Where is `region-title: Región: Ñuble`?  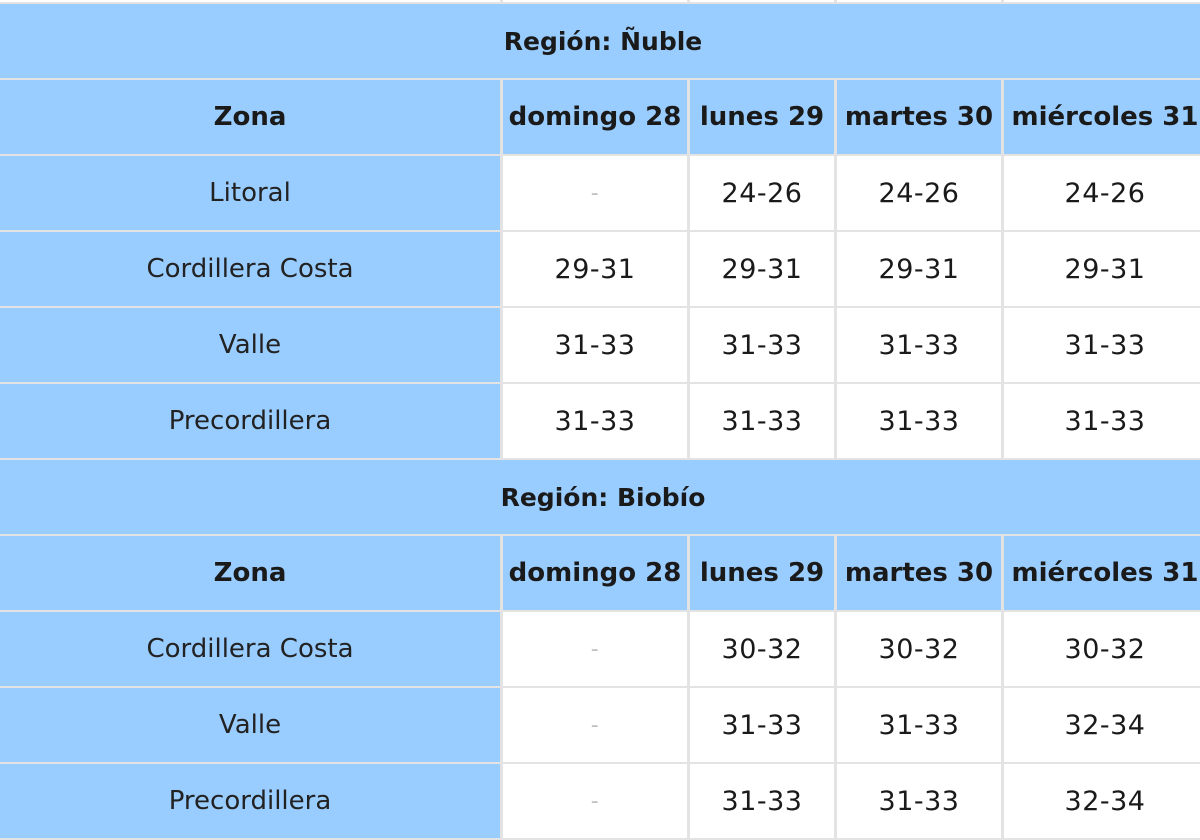
region-title: Región: Ñuble is located at coordinates (600, 41).